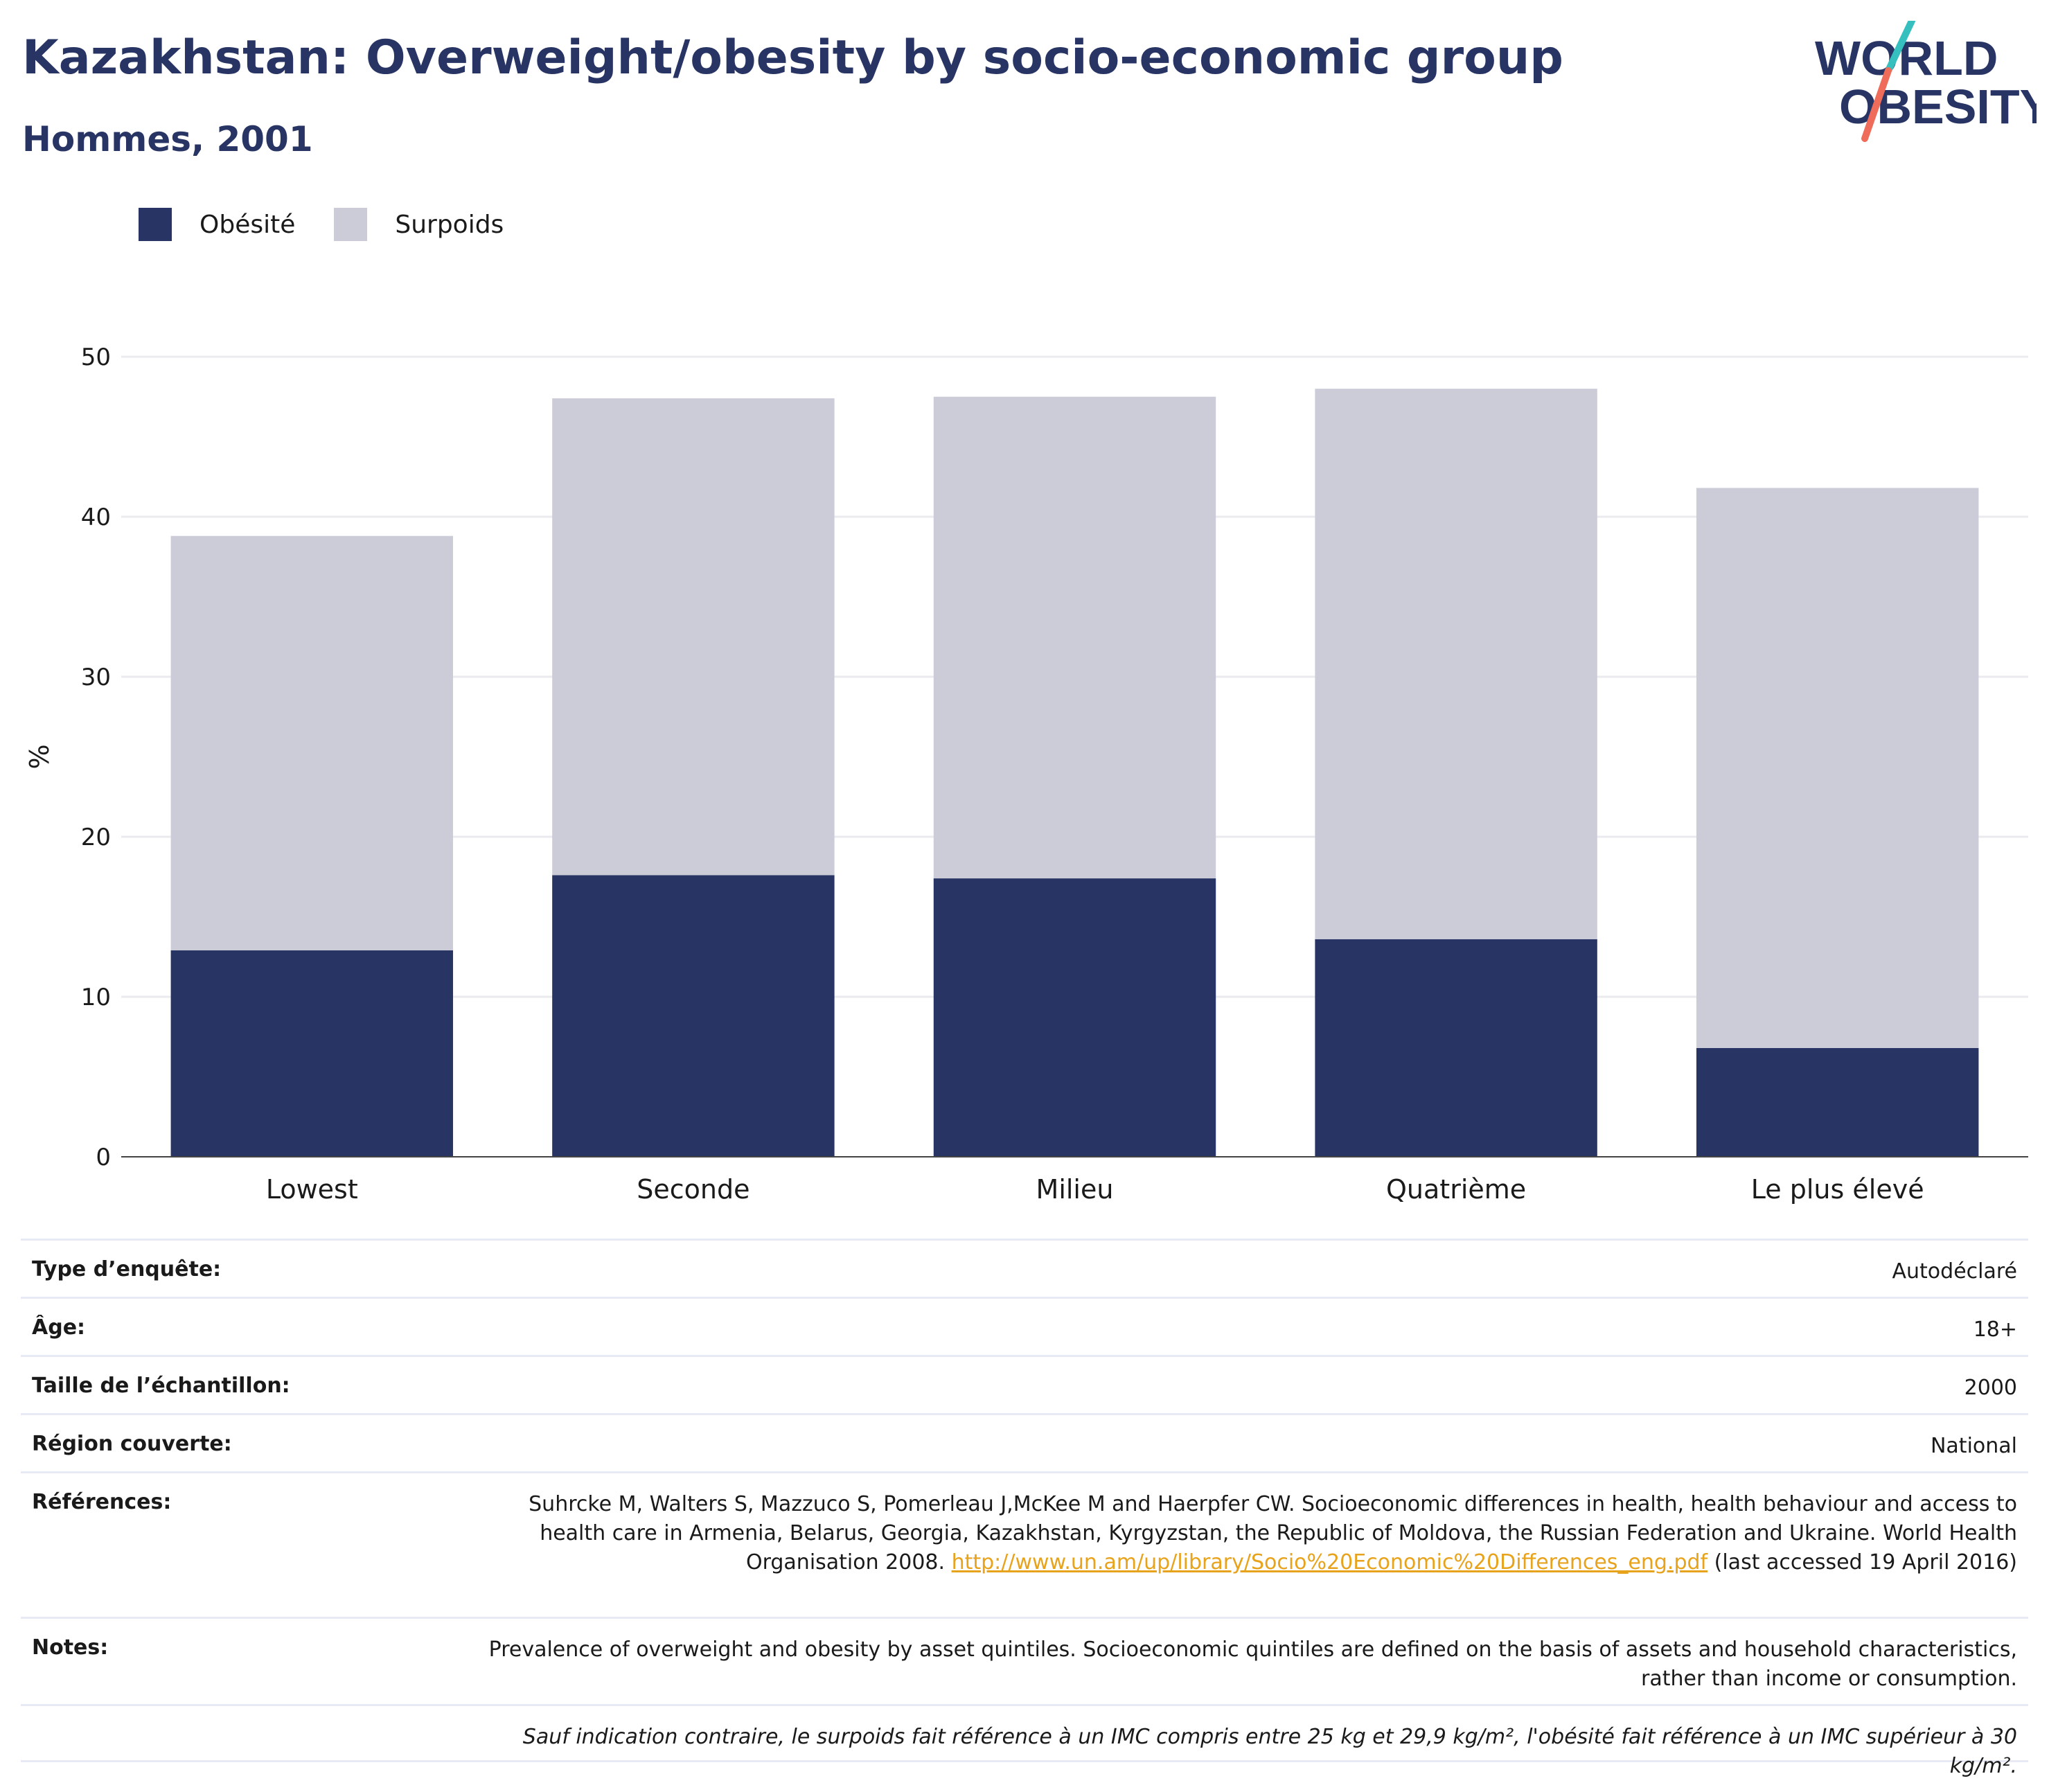 The height and width of the screenshot is (1792, 2049). Describe the element at coordinates (102, 1502) in the screenshot. I see `meta-label-references: Références:` at that location.